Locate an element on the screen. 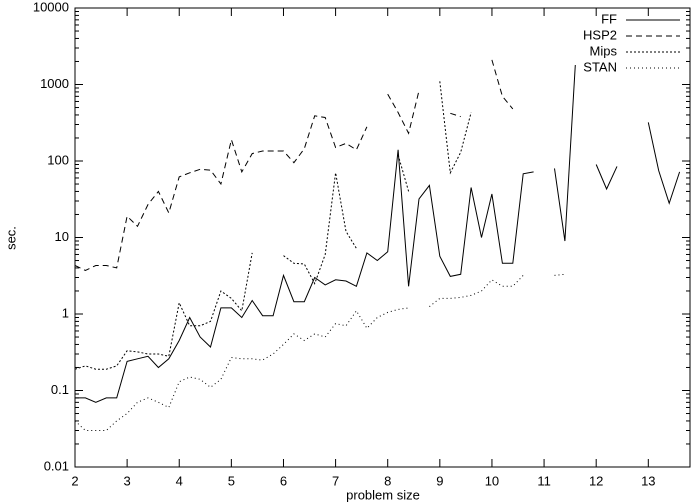 The width and height of the screenshot is (692, 503). y-tick-label: 10000 is located at coordinates (51, 7).